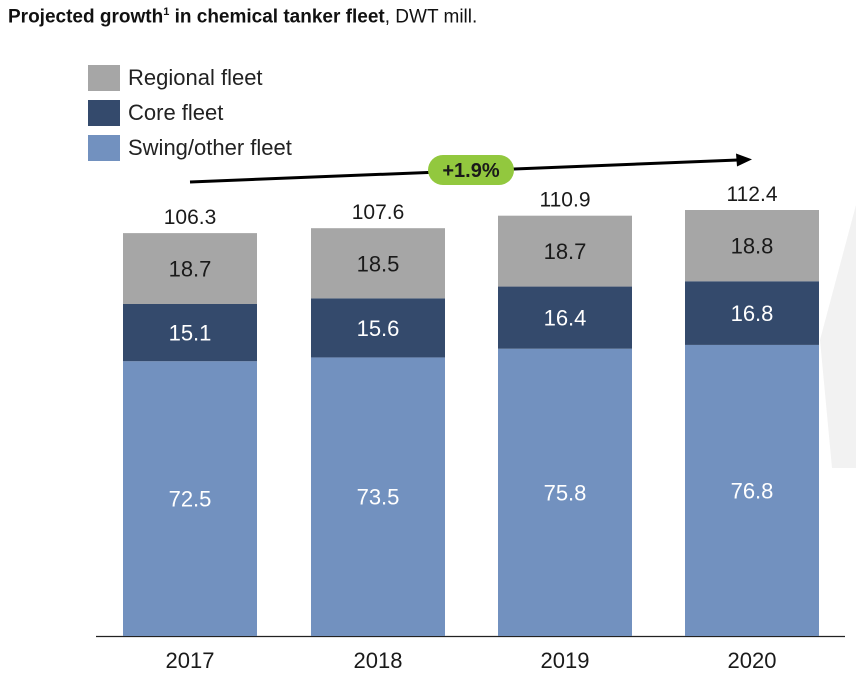 This screenshot has width=856, height=679. I want to click on data-label-swing-2020: 76.8, so click(752, 490).